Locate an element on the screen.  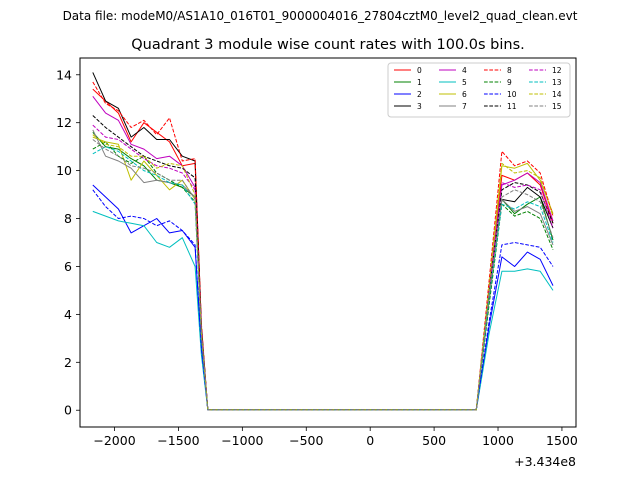
x-tick-label: 1500 is located at coordinates (562, 440).